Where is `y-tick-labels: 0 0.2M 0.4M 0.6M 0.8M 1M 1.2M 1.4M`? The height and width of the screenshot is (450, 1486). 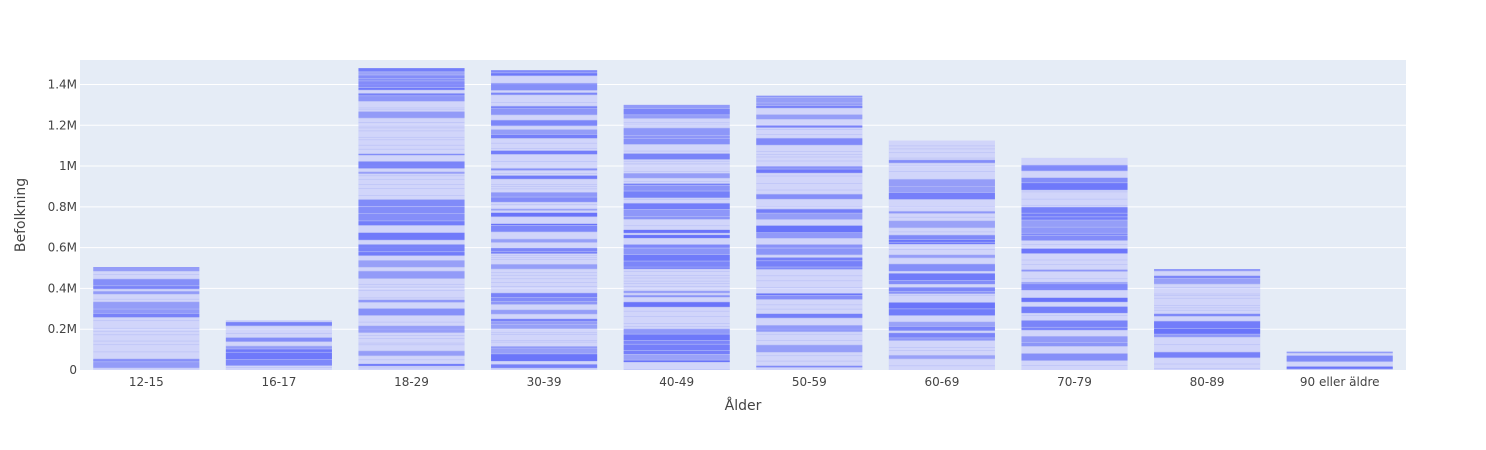
y-tick-labels: 0 0.2M 0.4M 0.6M 0.8M 1M 1.2M 1.4M is located at coordinates (62, 227).